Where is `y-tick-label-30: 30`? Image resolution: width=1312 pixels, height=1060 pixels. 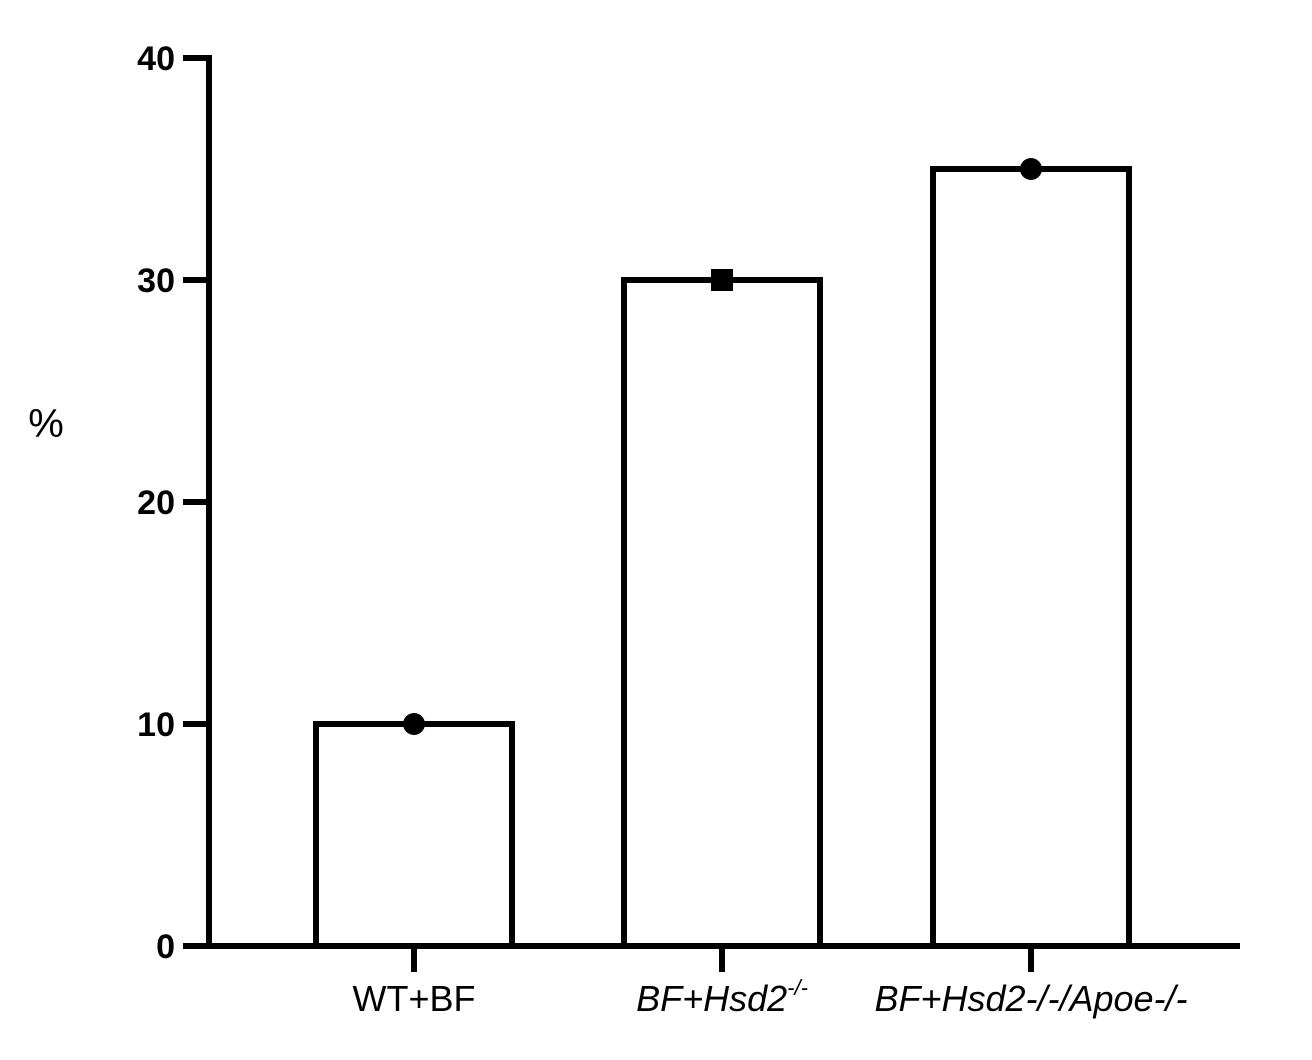
y-tick-label-30: 30 is located at coordinates (156, 281).